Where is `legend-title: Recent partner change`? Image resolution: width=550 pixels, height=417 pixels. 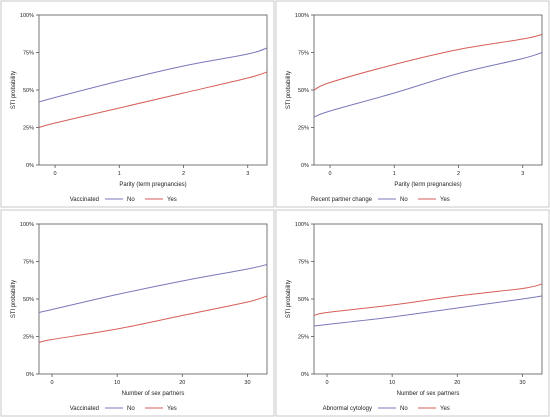
legend-title: Recent partner change is located at coordinates (342, 200).